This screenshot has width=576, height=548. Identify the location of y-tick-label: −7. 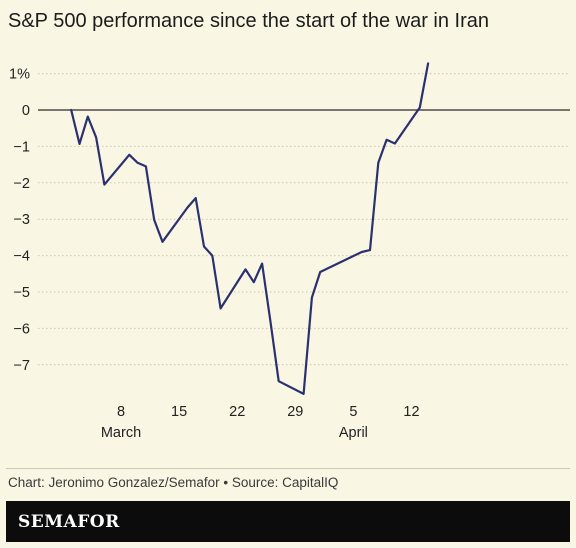
(21, 366).